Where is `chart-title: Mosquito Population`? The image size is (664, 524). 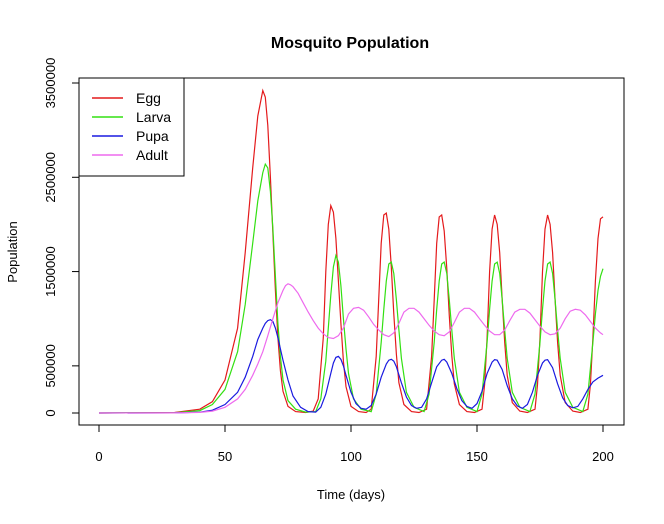 chart-title: Mosquito Population is located at coordinates (350, 43).